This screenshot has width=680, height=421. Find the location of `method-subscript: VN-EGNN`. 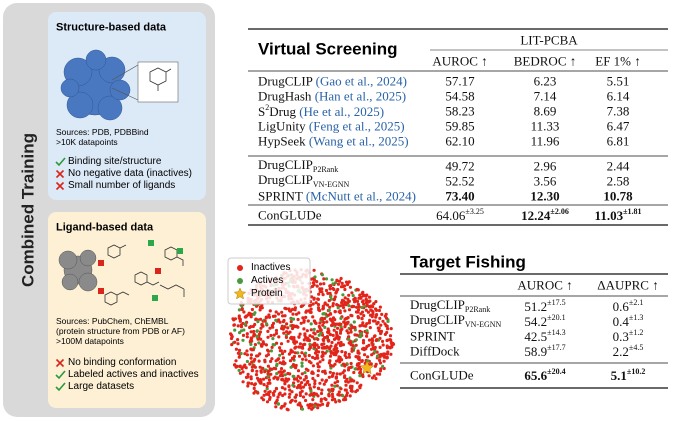

method-subscript: VN-EGNN is located at coordinates (483, 324).